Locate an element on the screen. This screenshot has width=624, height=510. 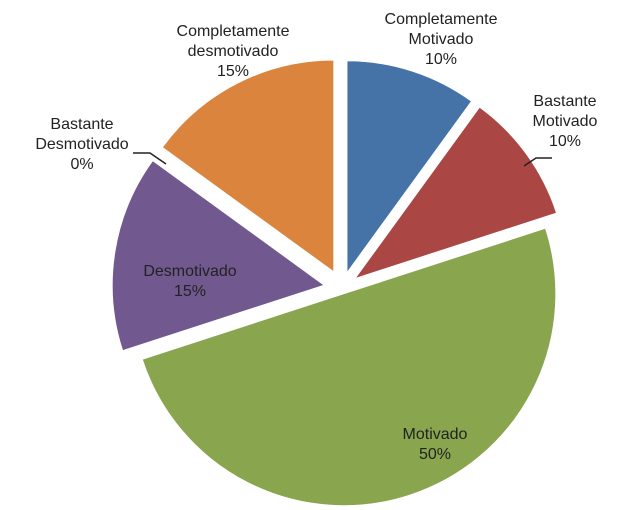
slice-value-label: 50% is located at coordinates (435, 454).